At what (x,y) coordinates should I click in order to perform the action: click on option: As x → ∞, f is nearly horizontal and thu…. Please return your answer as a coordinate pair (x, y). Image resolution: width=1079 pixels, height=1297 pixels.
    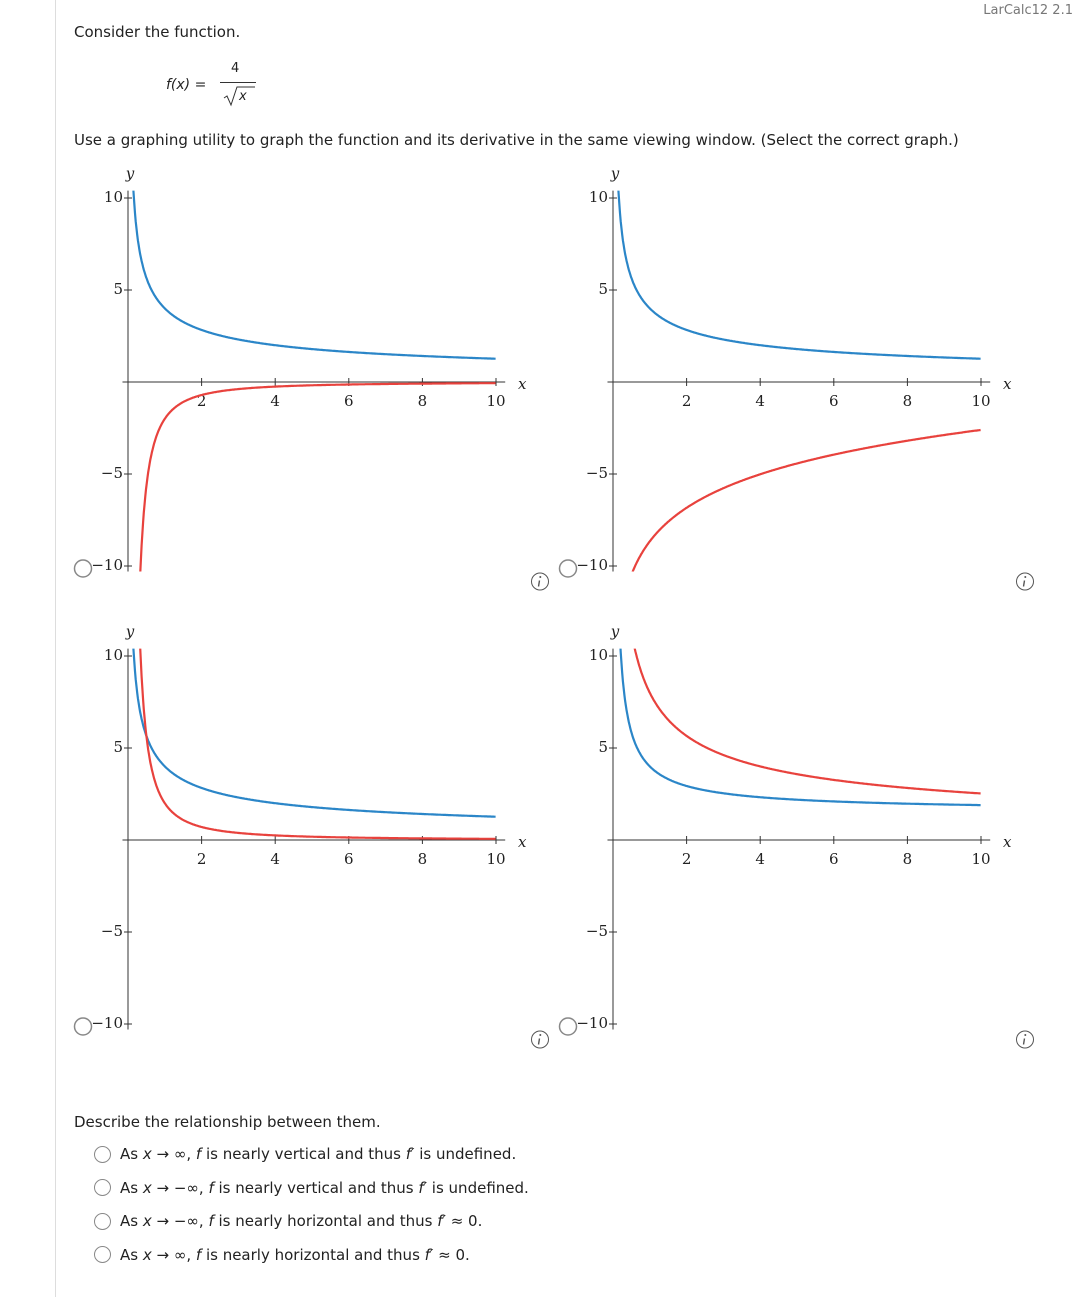
    Looking at the image, I should click on (282, 1255).